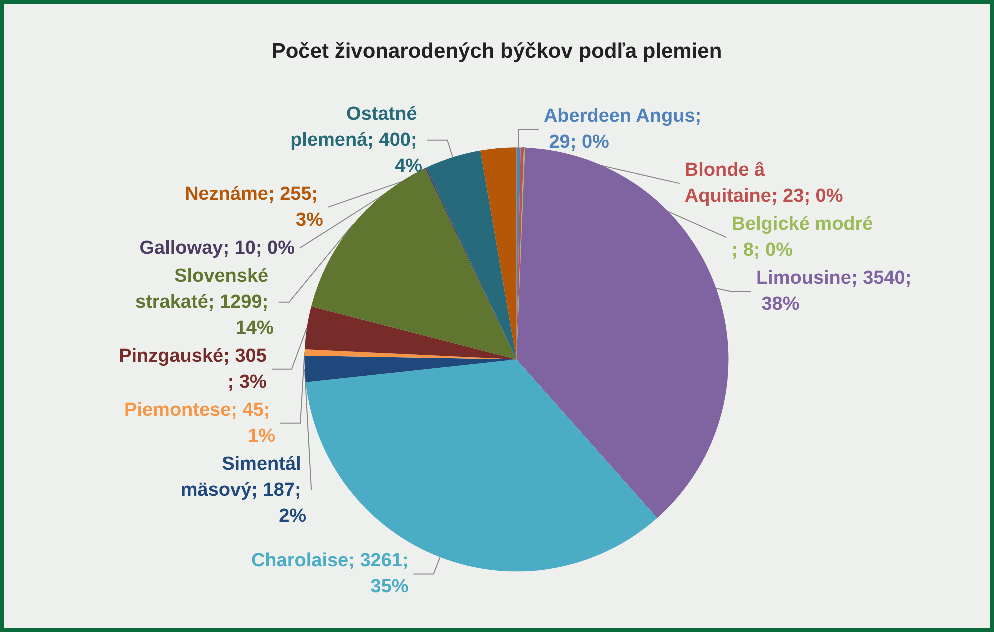 The width and height of the screenshot is (994, 632). Describe the element at coordinates (356, 140) in the screenshot. I see `slice-label: Ostatné plemená; 400; 4%` at that location.